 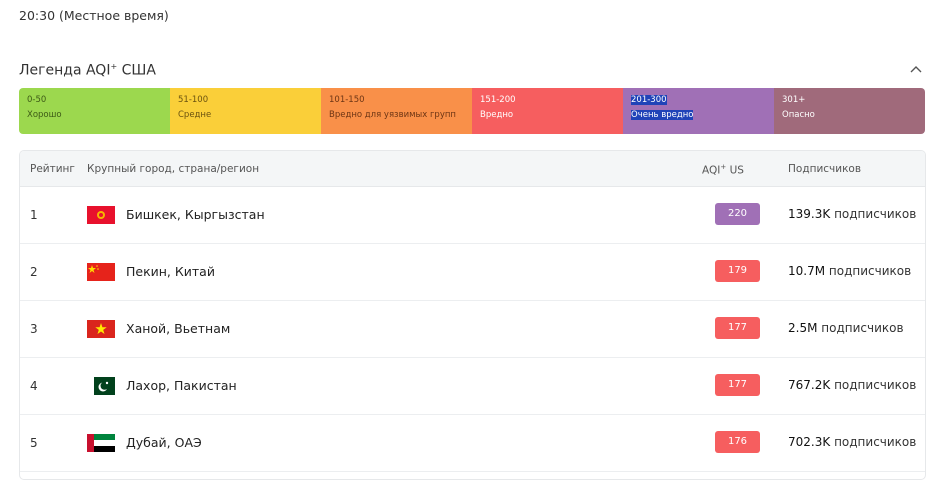 What do you see at coordinates (472, 329) in the screenshot?
I see `table-row: 3 Ханой, Вьетнам 177 2.5M подписчиков` at bounding box center [472, 329].